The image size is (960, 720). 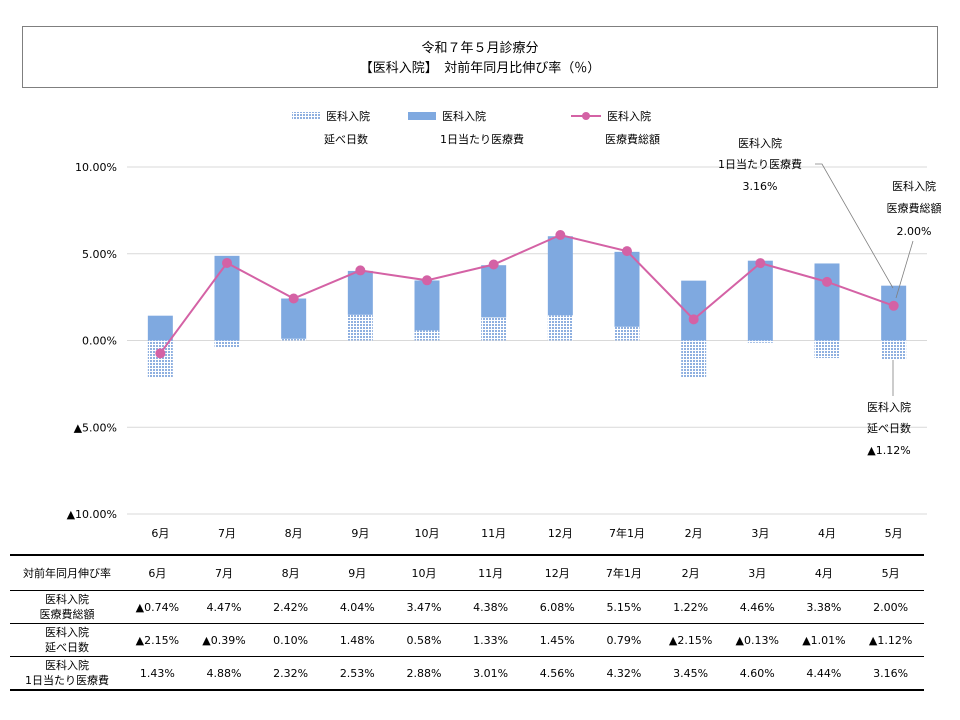 What do you see at coordinates (527, 346) in the screenshot?
I see `series-days-bars` at bounding box center [527, 346].